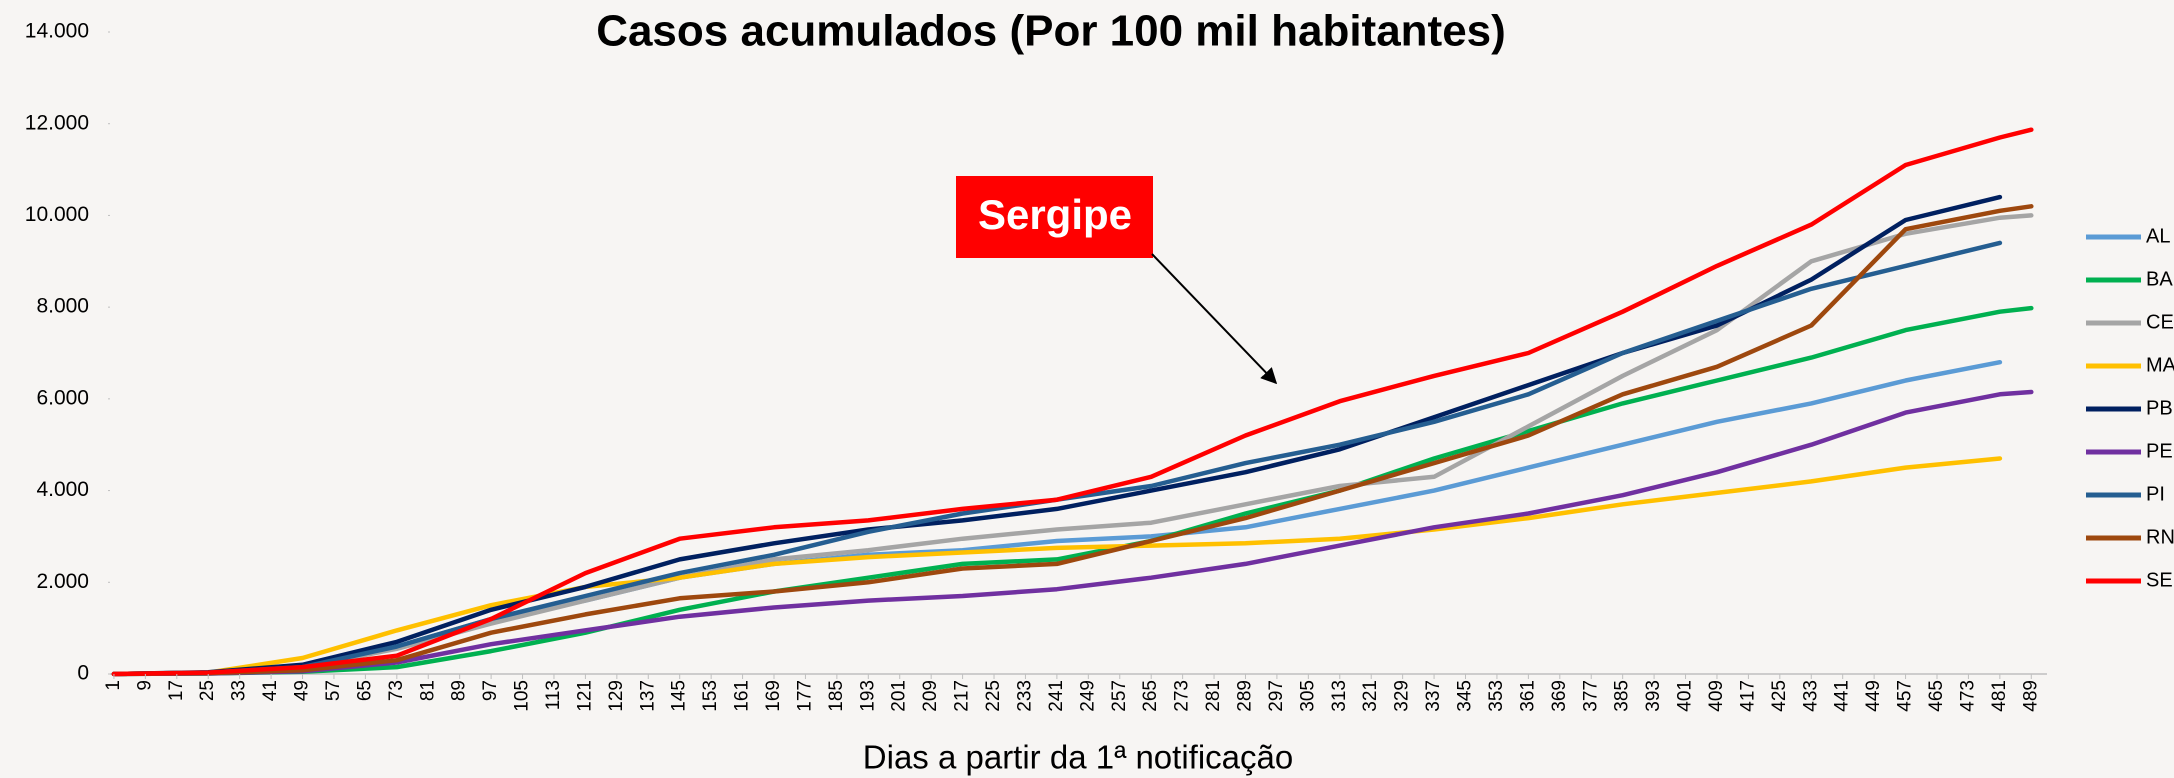 This screenshot has width=2174, height=778. Describe the element at coordinates (773, 696) in the screenshot. I see `x-tick-label: 169` at that location.